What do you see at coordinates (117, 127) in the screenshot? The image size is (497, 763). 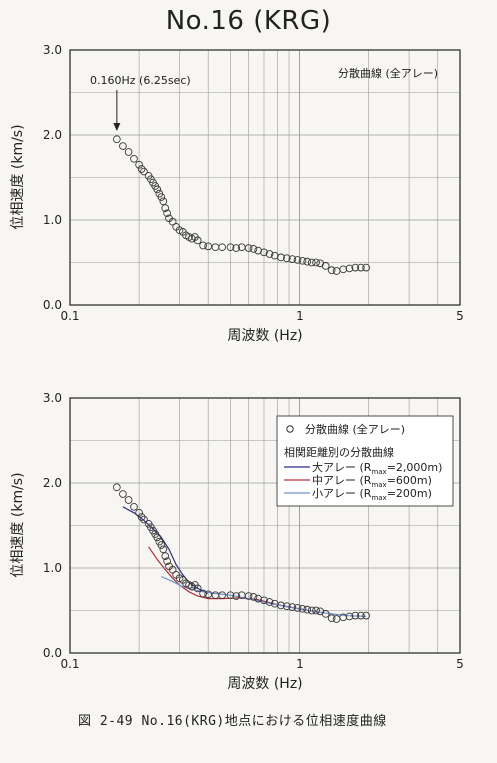 I see `arrow-head` at bounding box center [117, 127].